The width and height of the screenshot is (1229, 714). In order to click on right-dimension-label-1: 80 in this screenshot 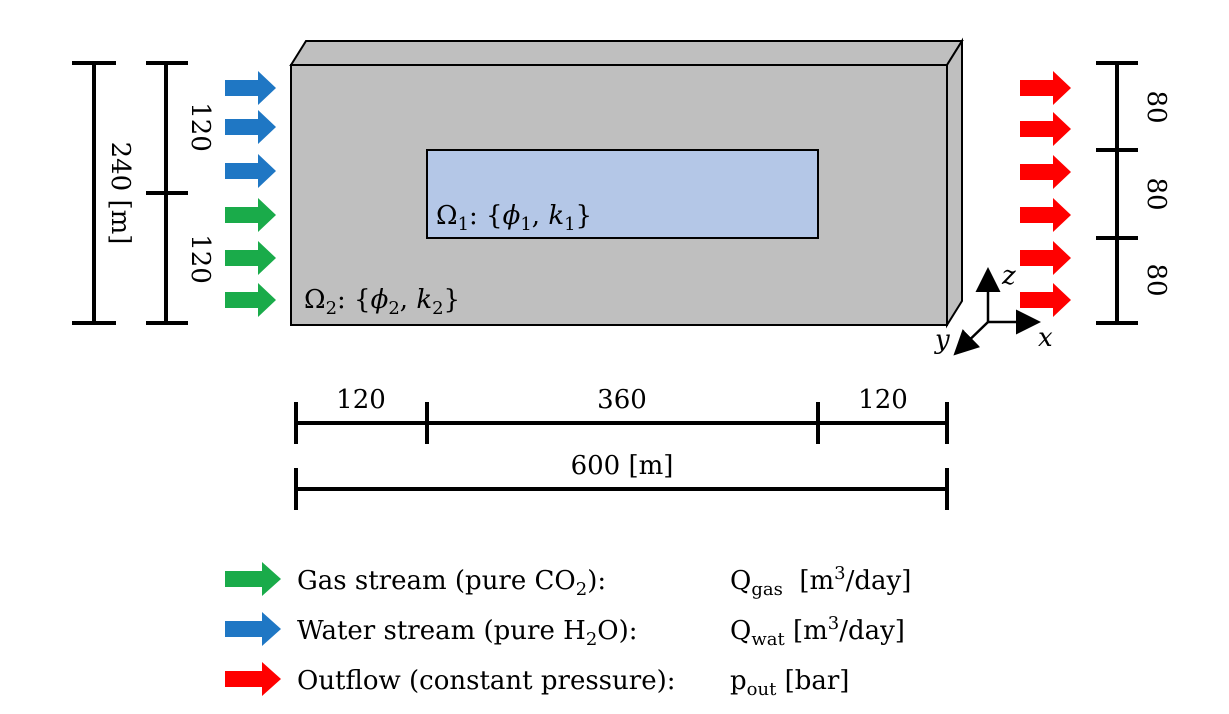, I will do `click(1156, 106)`.